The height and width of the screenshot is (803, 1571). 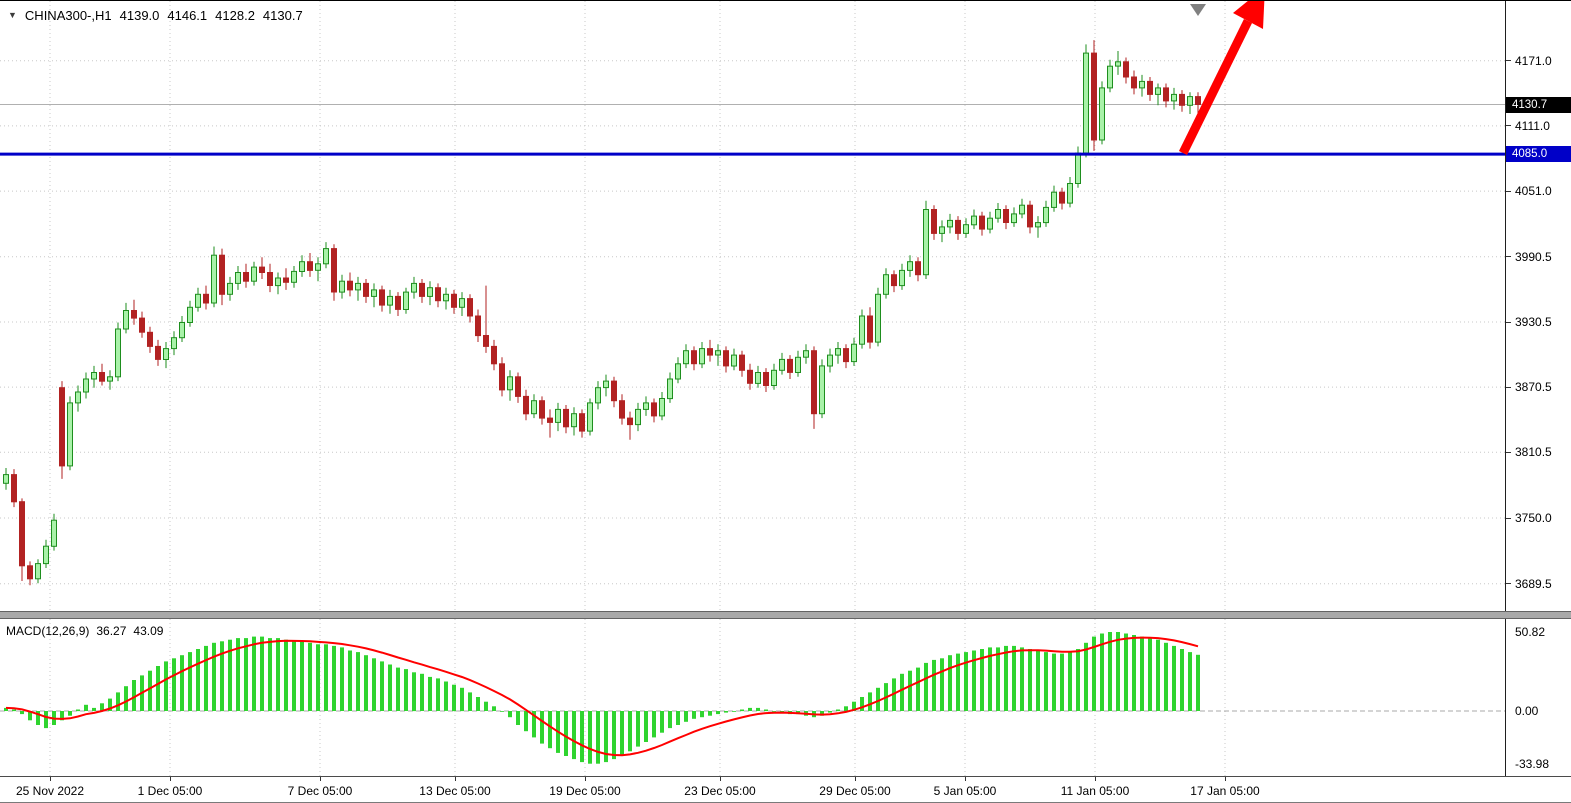 What do you see at coordinates (48, 631) in the screenshot?
I see `macd-name: MACD(12,26,9)` at bounding box center [48, 631].